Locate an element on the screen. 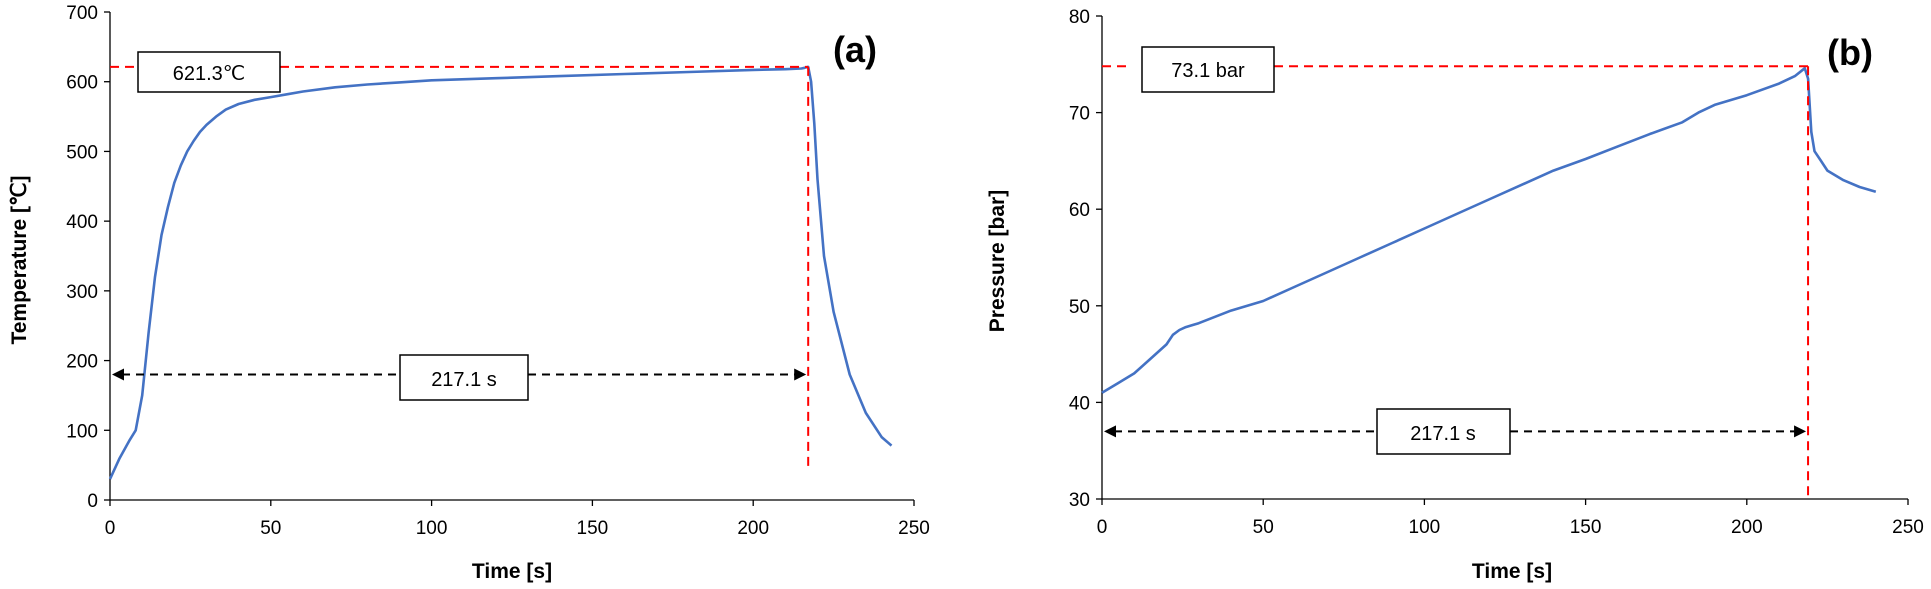 Image resolution: width=1931 pixels, height=589 pixels. chart-b-x-axis-title: Time [s] is located at coordinates (1512, 571).